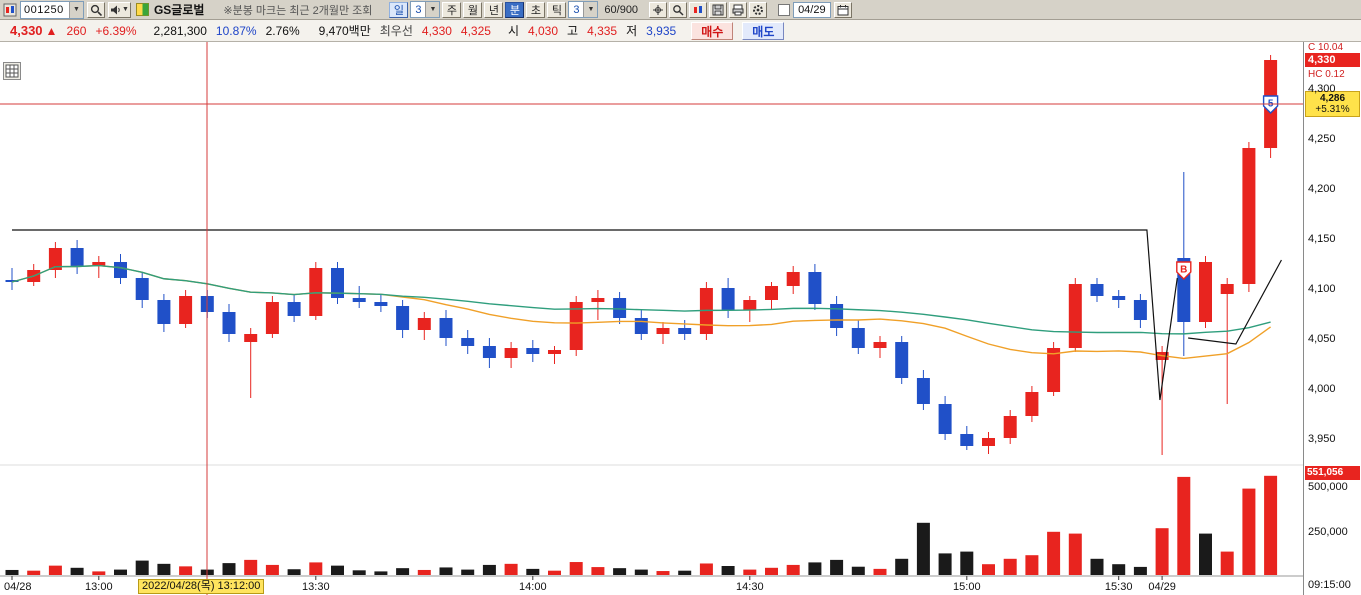 The width and height of the screenshot is (1361, 595). I want to click on period-tick-button: 틱, so click(557, 9).